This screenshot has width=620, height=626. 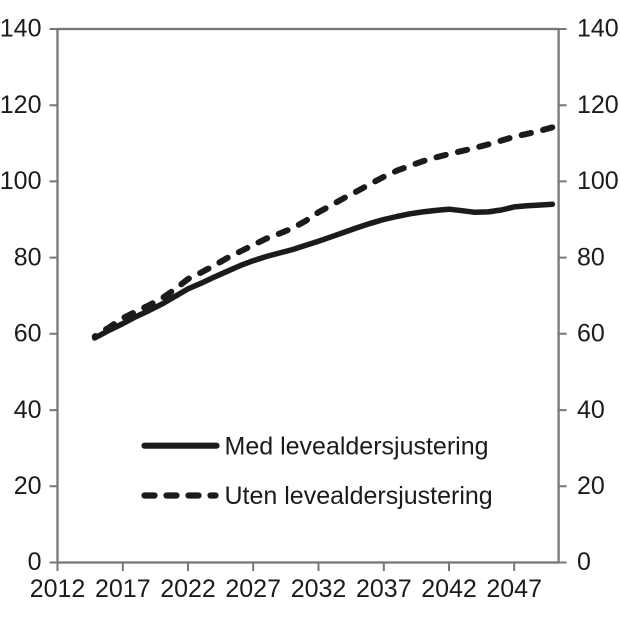 I want to click on svg-text: 2037, so click(x=384, y=589).